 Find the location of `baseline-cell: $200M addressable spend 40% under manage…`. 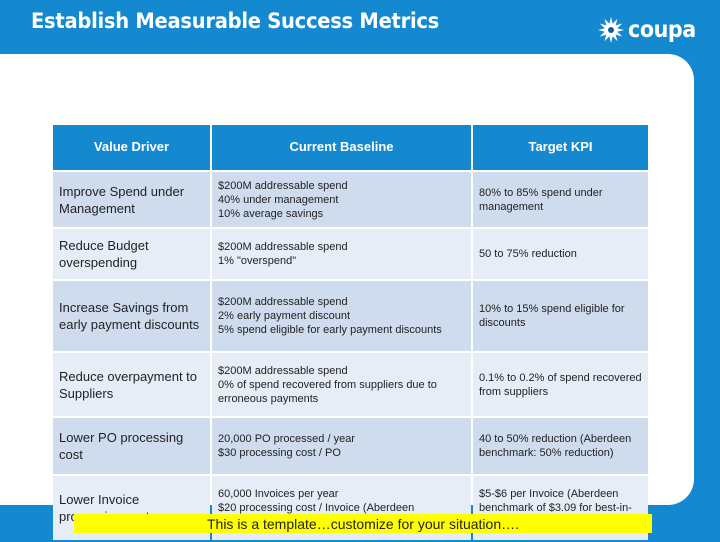

baseline-cell: $200M addressable spend 40% under manage… is located at coordinates (341, 199).